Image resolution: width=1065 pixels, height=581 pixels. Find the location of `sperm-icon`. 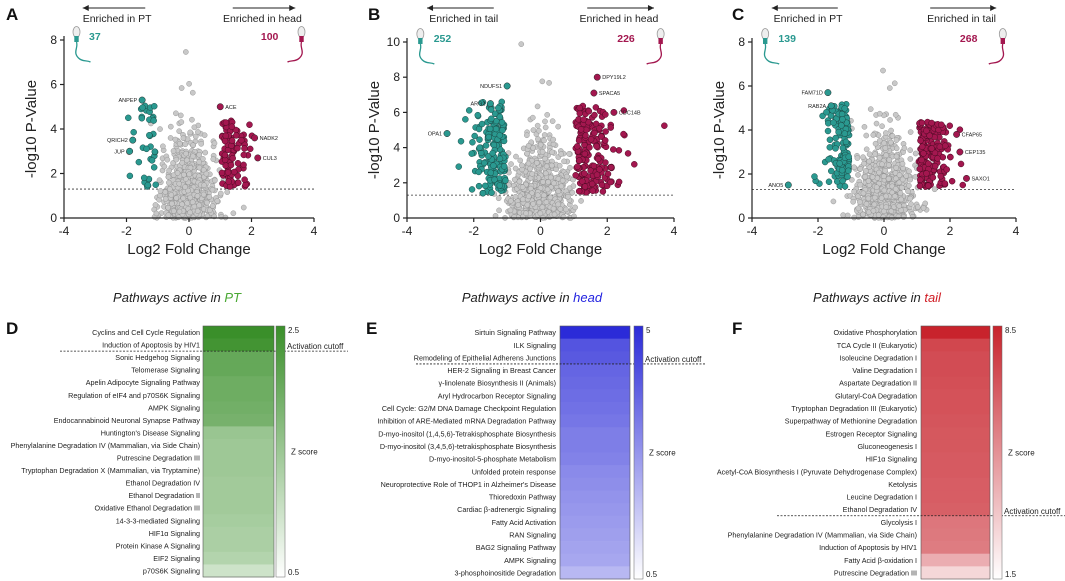

sperm-icon is located at coordinates (296, 44).